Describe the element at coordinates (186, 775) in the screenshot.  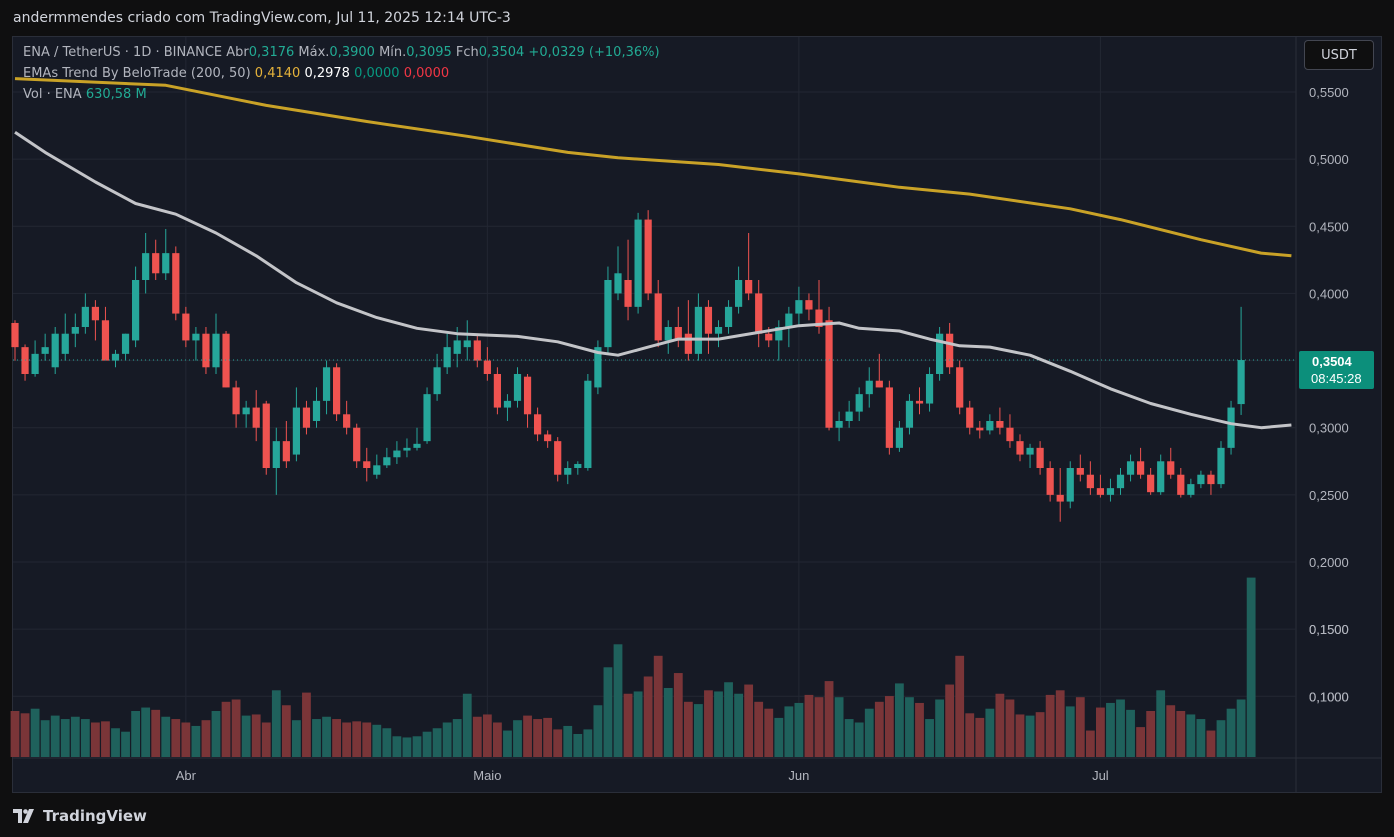
I see `time-tick-label: Abr` at that location.